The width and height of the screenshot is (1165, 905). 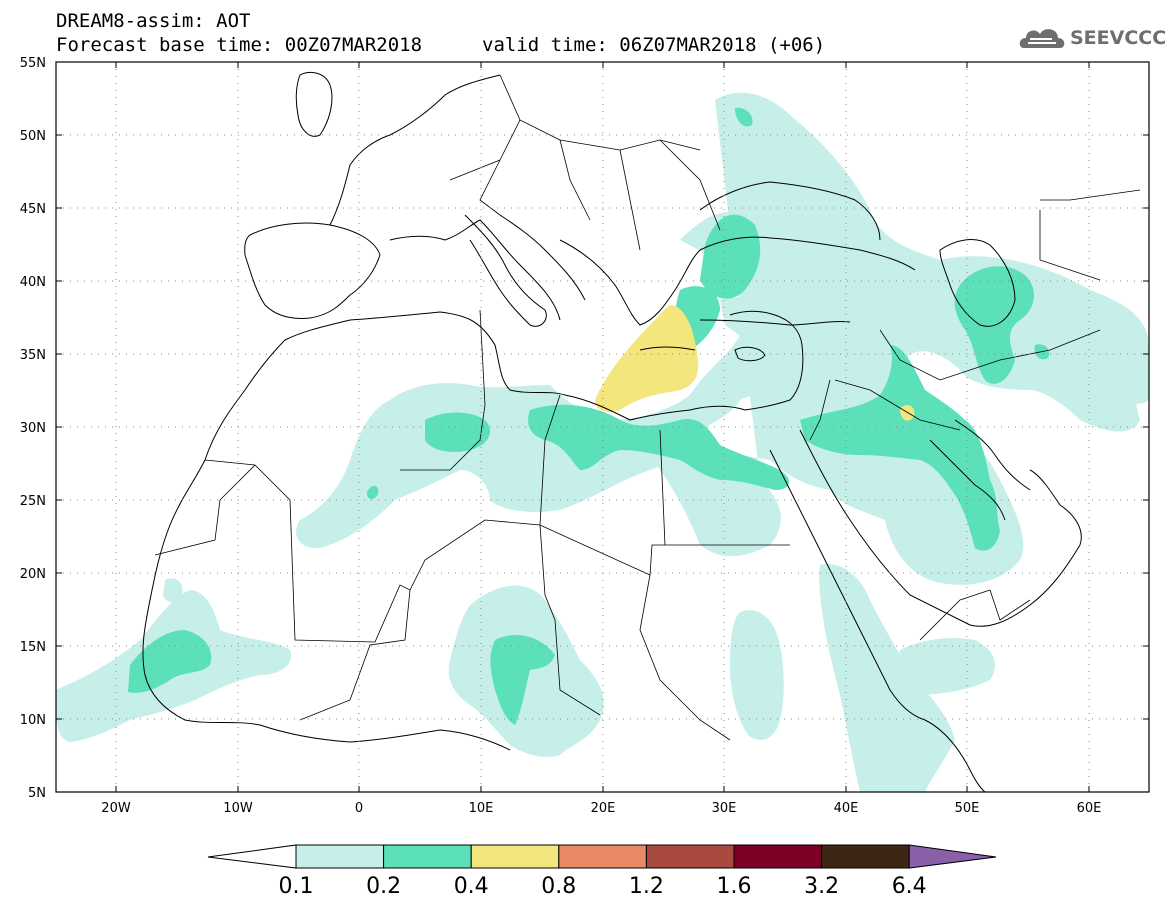 I want to click on colorbar-label: 1.6, so click(x=734, y=886).